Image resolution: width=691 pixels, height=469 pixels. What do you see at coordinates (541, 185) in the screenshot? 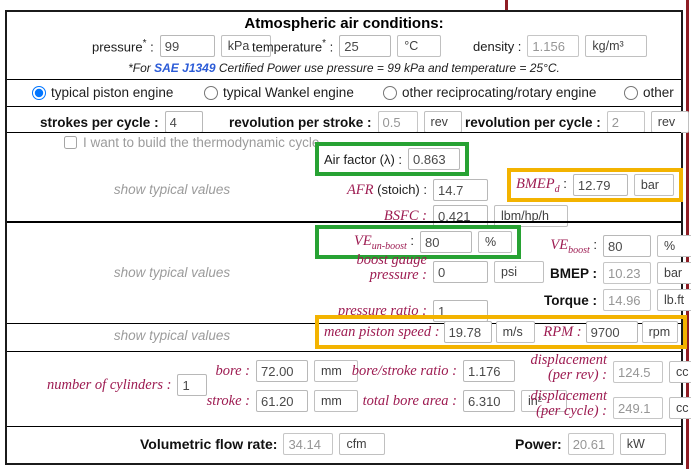
I see `bmep-d-label: BMEPd :` at bounding box center [541, 185].